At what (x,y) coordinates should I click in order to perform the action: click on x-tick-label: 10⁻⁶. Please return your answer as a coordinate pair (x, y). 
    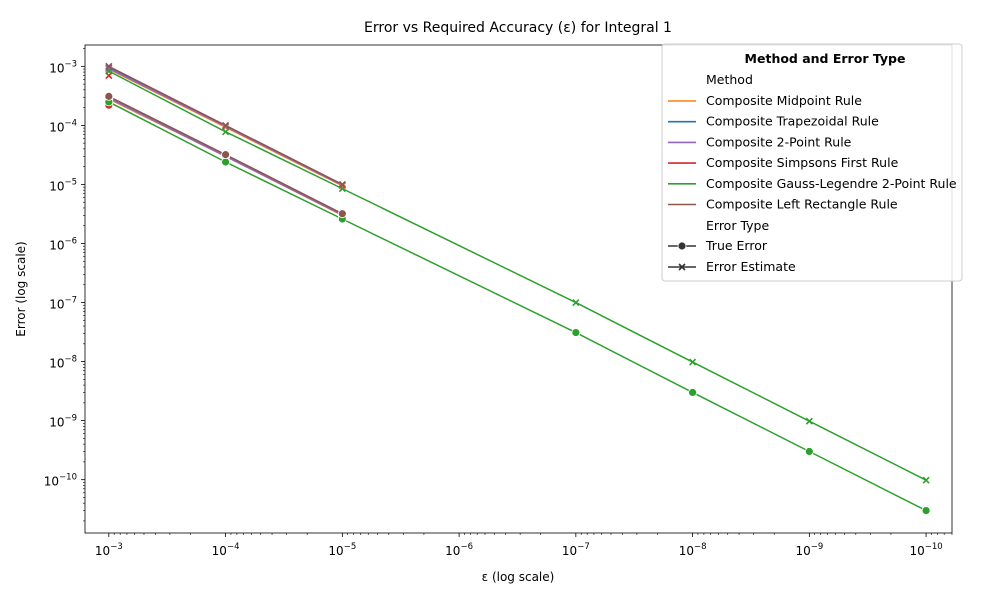
    Looking at the image, I should click on (459, 550).